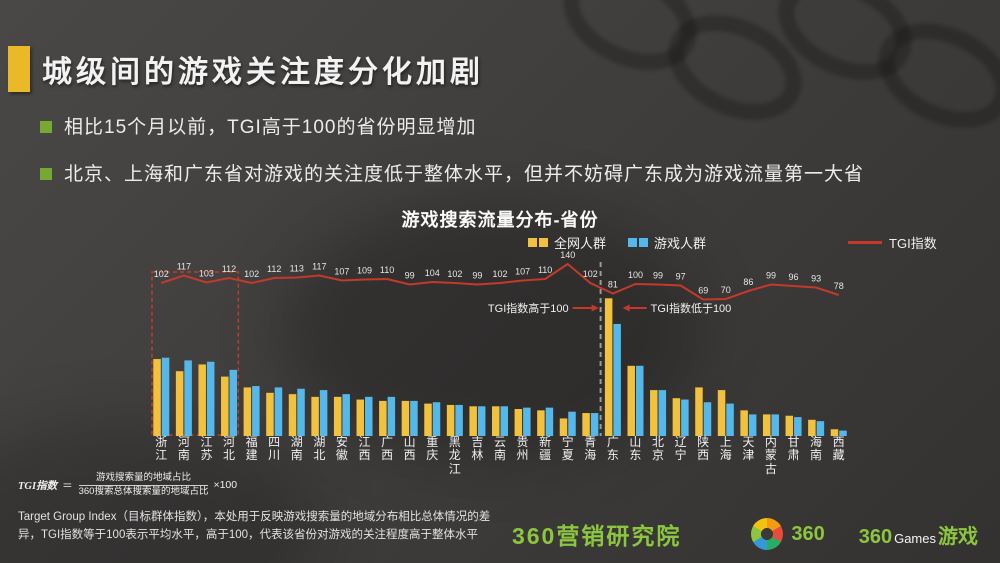  What do you see at coordinates (341, 449) in the screenshot?
I see `x-axis-label: 安徽` at bounding box center [341, 449].